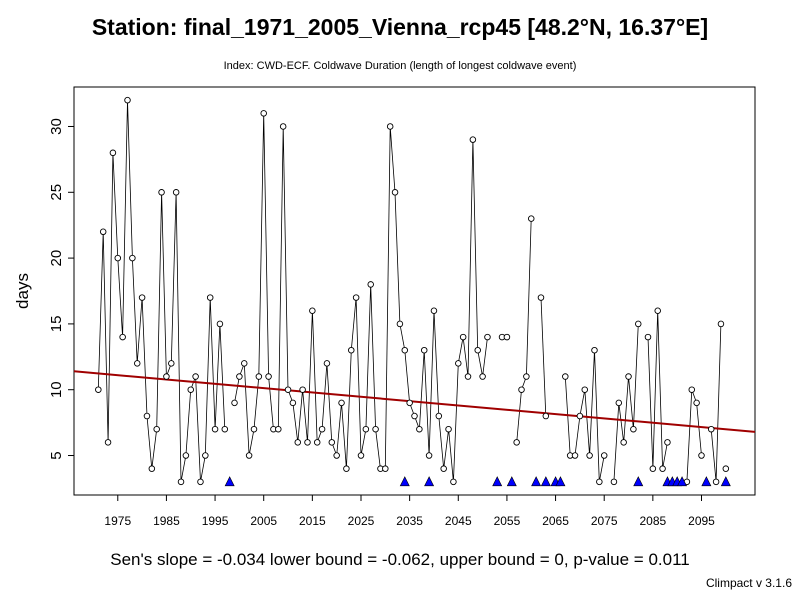 The height and width of the screenshot is (600, 800). What do you see at coordinates (56, 324) in the screenshot?
I see `y-tick-label: 15` at bounding box center [56, 324].